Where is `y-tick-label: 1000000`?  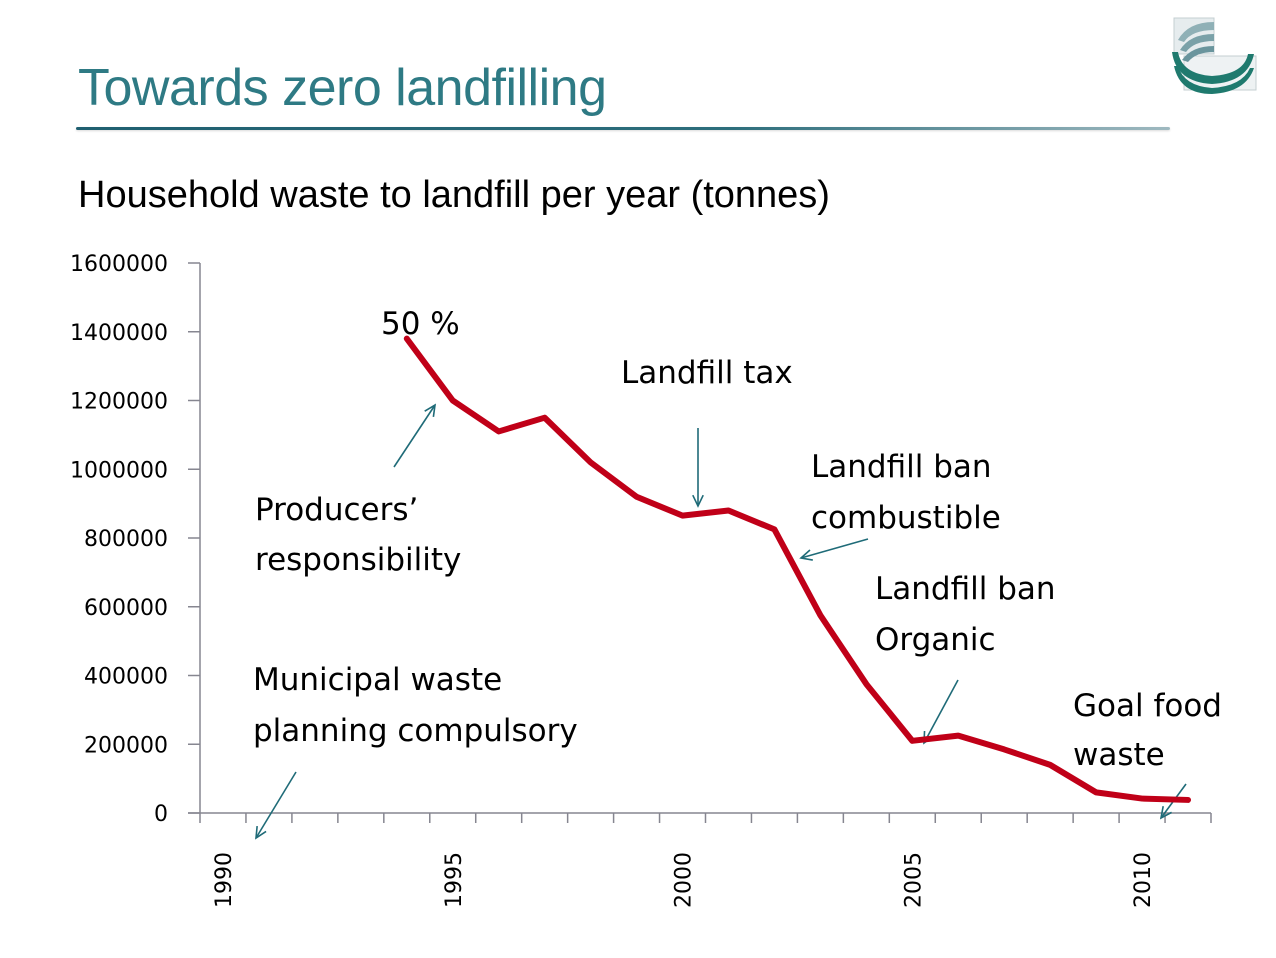
y-tick-label: 1000000 is located at coordinates (119, 470).